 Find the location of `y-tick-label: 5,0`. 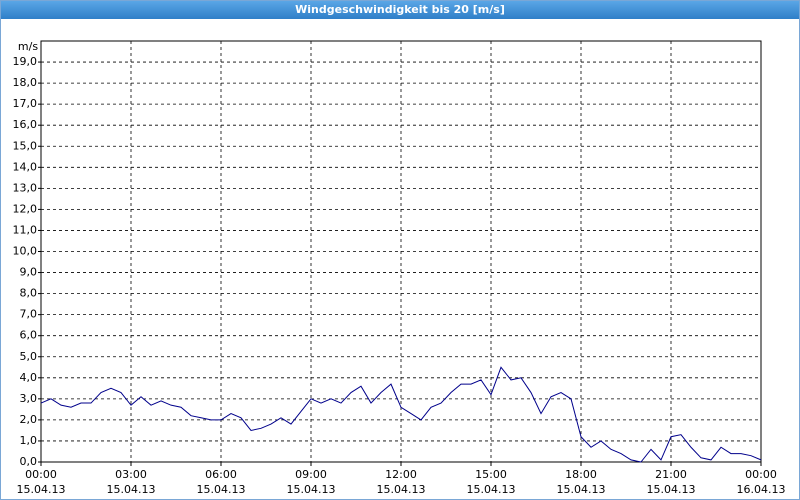

y-tick-label: 5,0 is located at coordinates (29, 356).